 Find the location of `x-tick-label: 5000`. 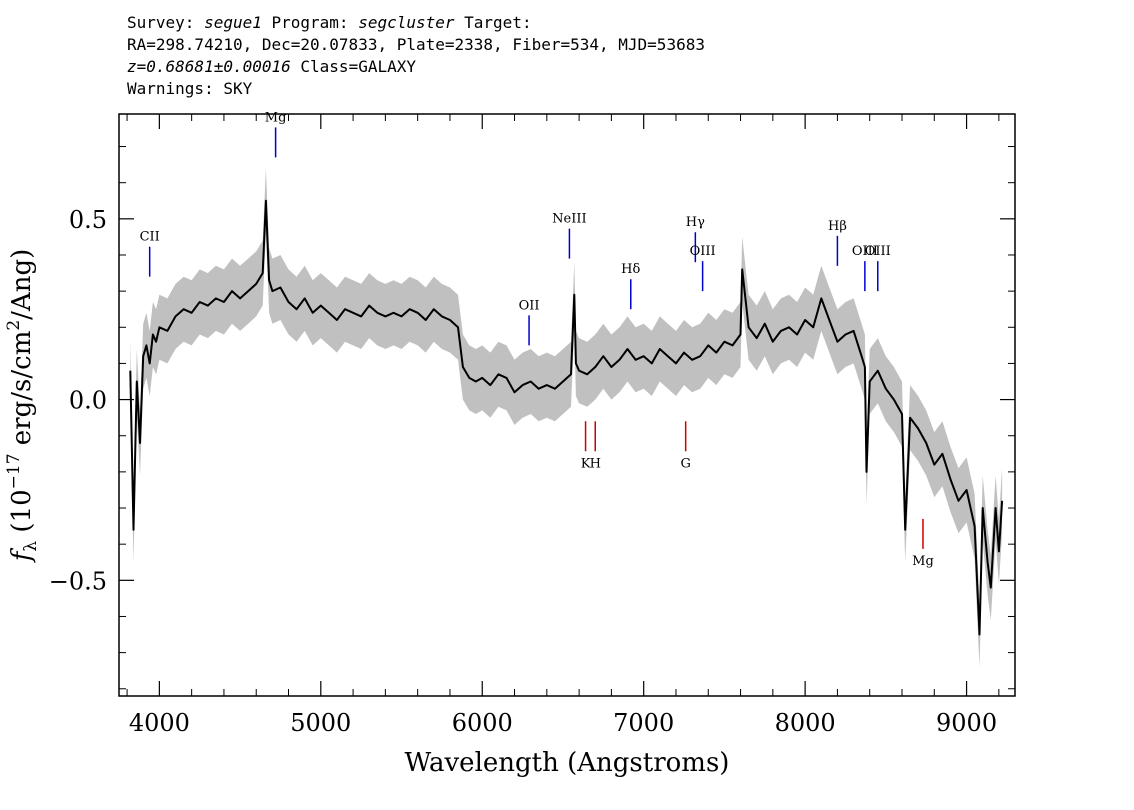

x-tick-label: 5000 is located at coordinates (320, 723).